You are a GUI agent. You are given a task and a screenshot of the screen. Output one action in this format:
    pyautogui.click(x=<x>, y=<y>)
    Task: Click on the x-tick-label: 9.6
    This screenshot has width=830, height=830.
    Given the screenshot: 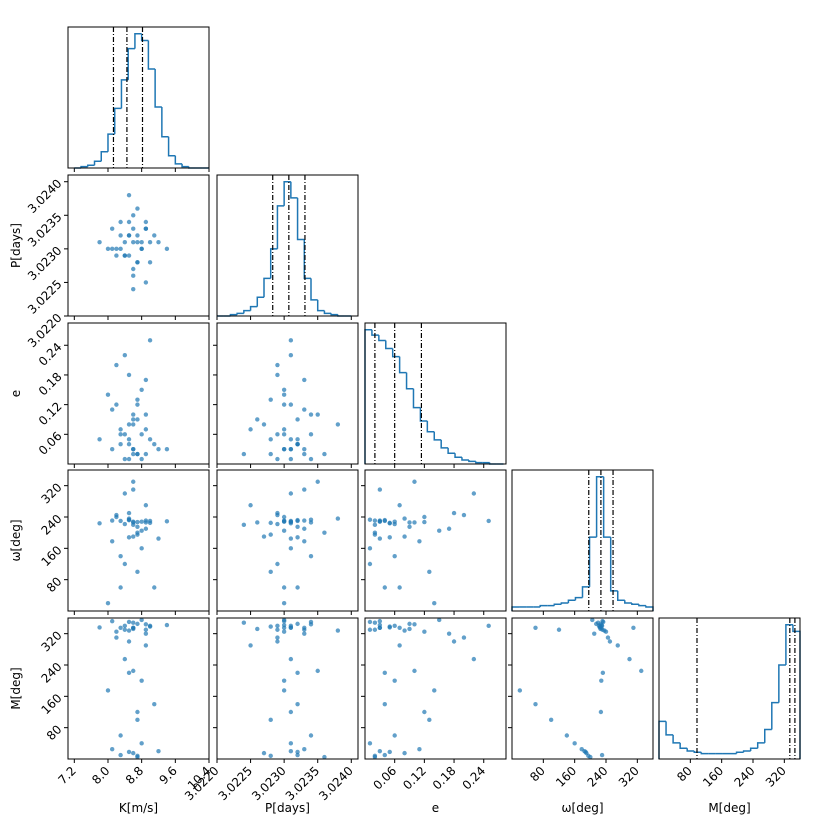 What is the action you would take?
    pyautogui.click(x=168, y=775)
    